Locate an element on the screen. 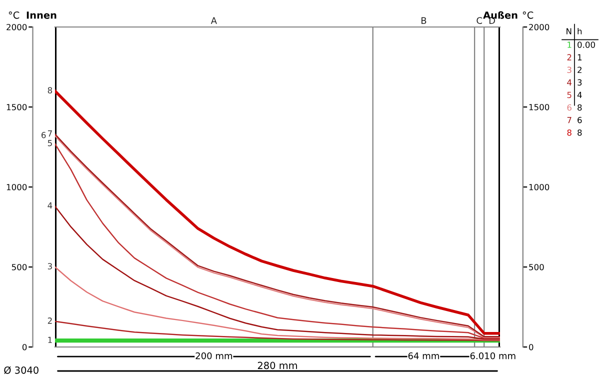  text: Innen is located at coordinates (41, 15).